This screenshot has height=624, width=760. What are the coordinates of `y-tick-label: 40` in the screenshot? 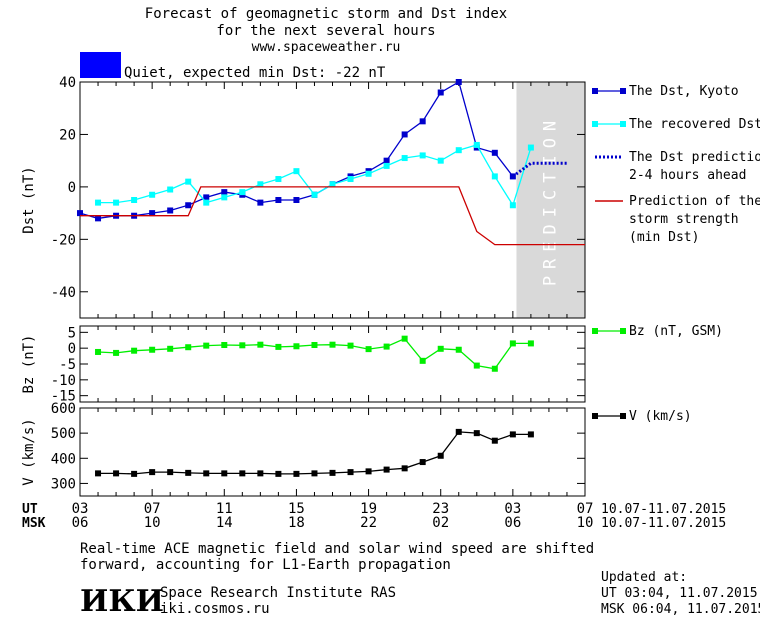 It's located at (67, 83).